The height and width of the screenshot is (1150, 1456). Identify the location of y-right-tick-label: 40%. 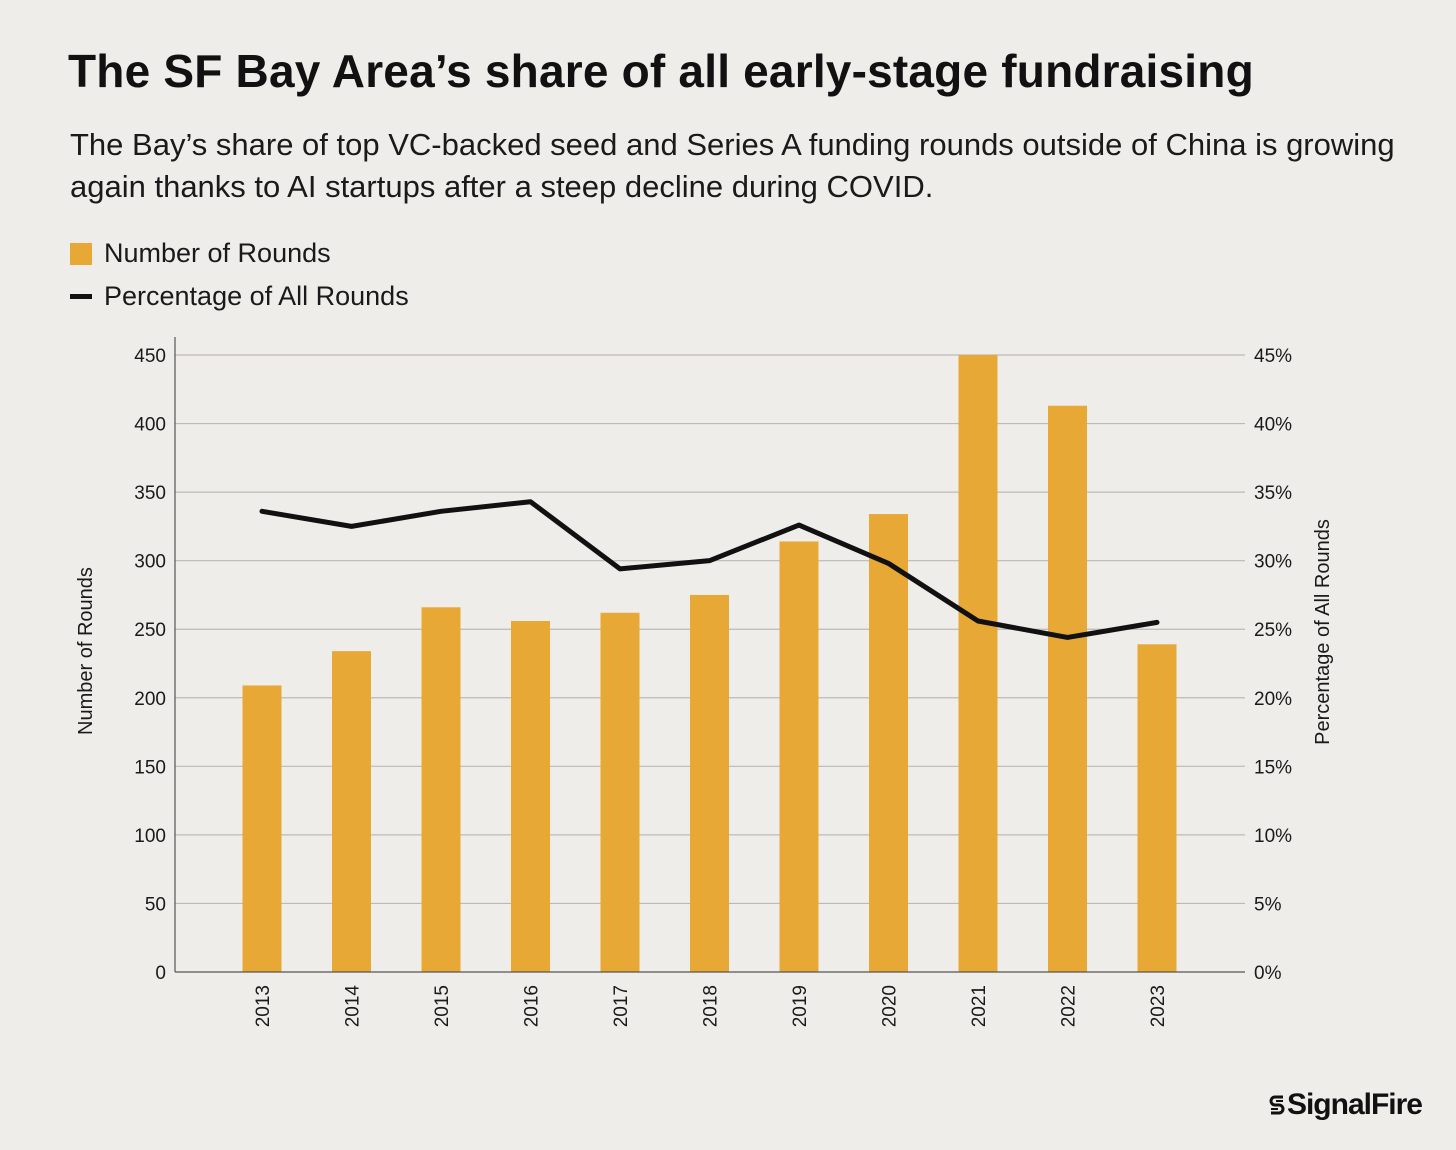
(1273, 425).